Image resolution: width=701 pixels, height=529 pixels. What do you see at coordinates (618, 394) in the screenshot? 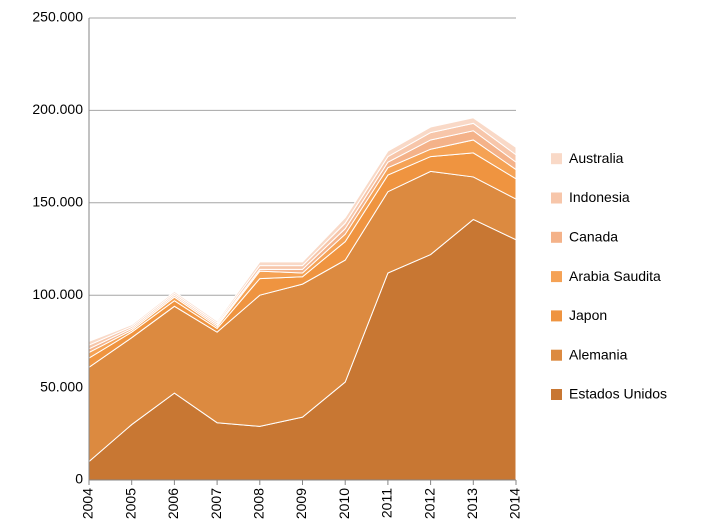
I see `legend-label: Estados Unidos` at bounding box center [618, 394].